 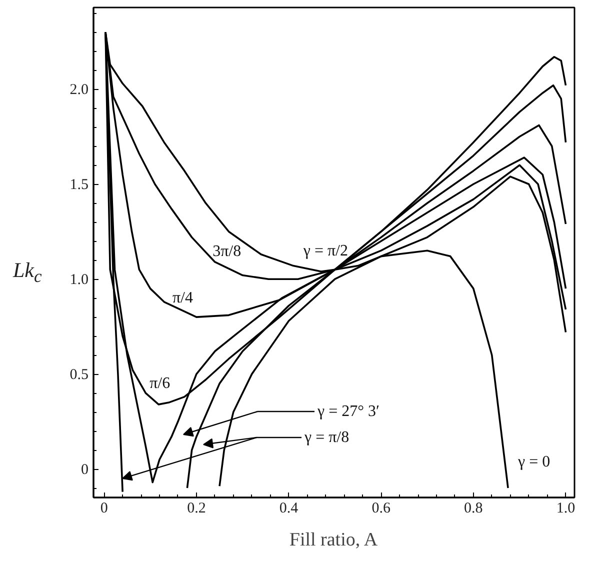 I want to click on x-tick-label: 1.0, so click(x=566, y=508).